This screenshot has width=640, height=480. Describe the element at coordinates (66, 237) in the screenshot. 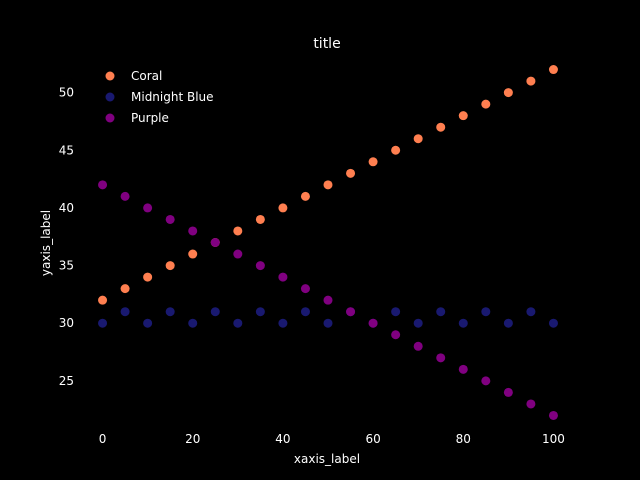

I see `y-axis-ticks: 25 30 35 40 45 50` at that location.